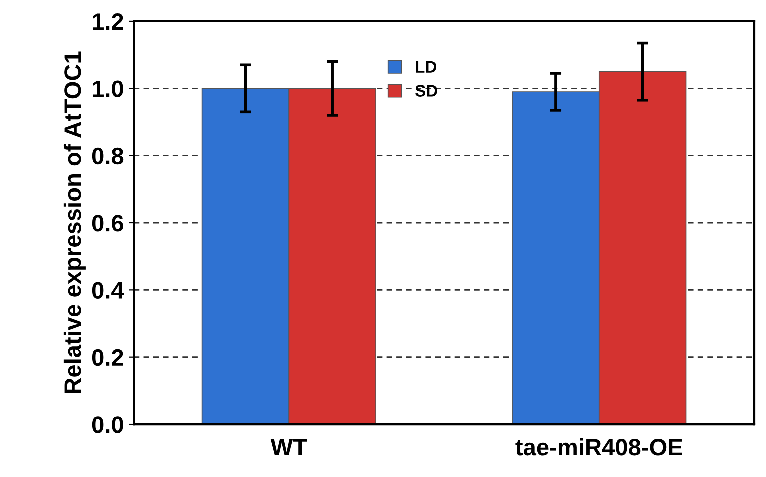 The height and width of the screenshot is (477, 766). Describe the element at coordinates (108, 425) in the screenshot. I see `y-tick-label: 0.0` at that location.